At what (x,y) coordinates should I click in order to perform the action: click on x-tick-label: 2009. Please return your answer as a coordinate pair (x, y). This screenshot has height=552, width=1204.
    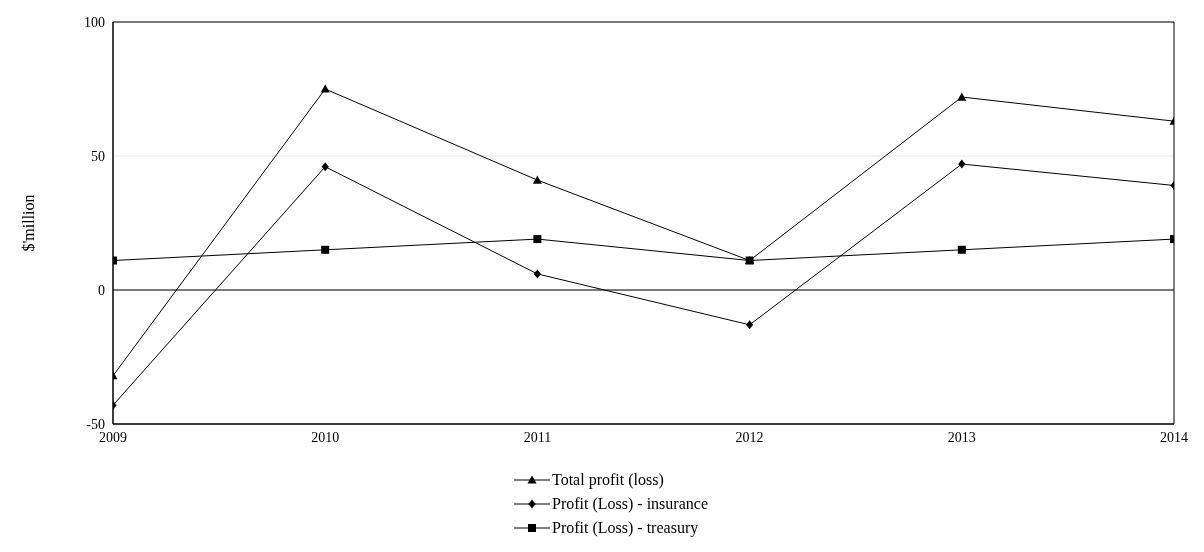
    Looking at the image, I should click on (113, 437).